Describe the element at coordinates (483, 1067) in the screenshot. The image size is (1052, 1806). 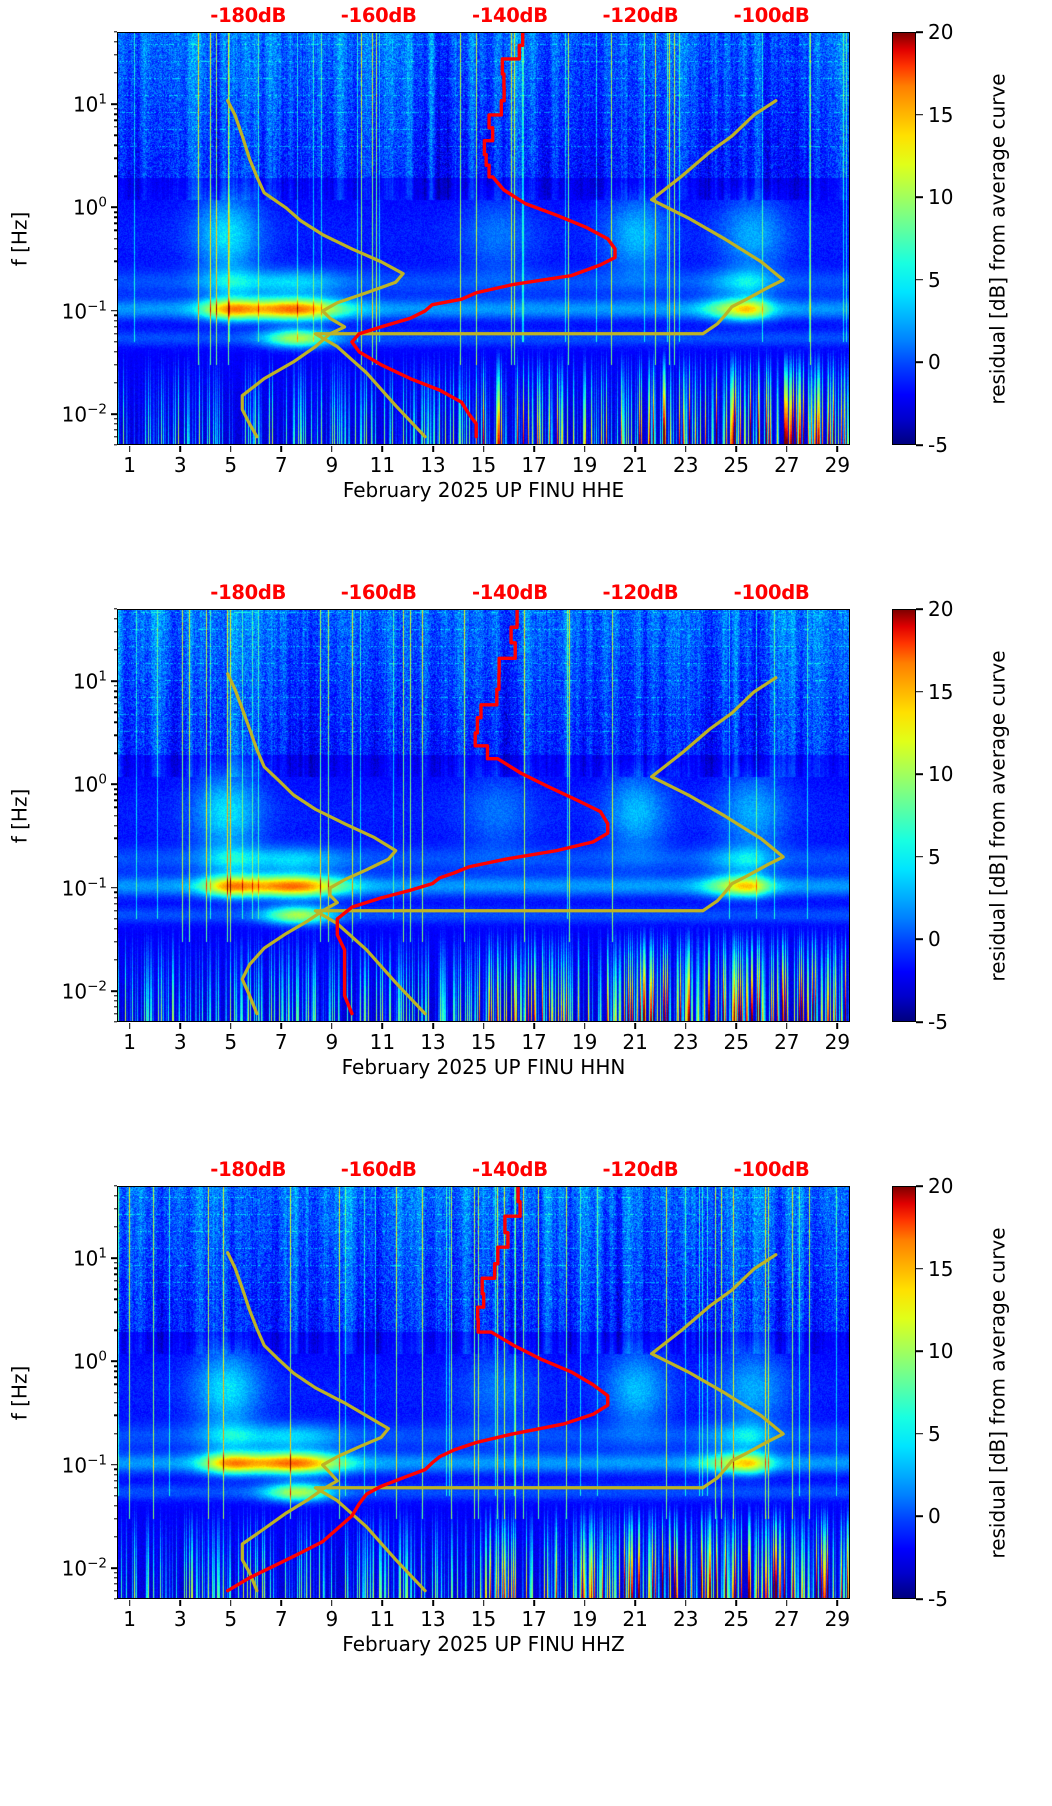
I see `x-axis-title-1: February 2025 UP FINU HHN` at that location.